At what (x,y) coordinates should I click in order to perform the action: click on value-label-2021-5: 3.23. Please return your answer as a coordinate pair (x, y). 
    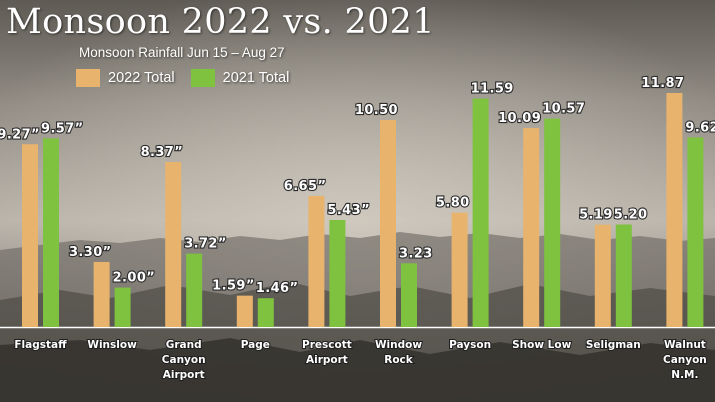
    Looking at the image, I should click on (416, 253).